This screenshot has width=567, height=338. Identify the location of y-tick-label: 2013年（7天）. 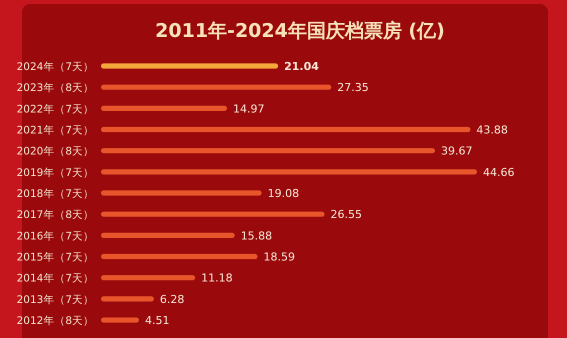
(55, 300).